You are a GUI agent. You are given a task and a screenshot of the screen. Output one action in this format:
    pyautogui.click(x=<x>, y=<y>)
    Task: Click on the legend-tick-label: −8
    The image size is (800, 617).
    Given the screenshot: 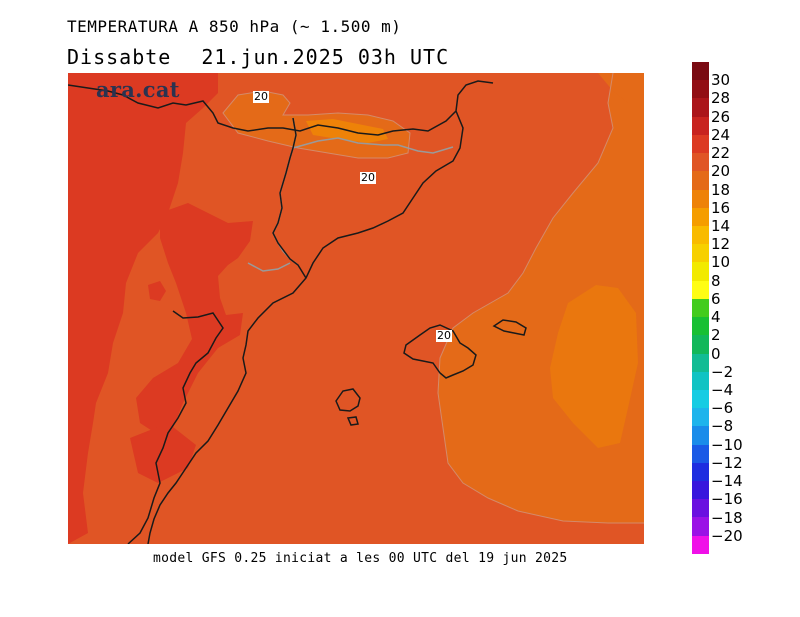 What is the action you would take?
    pyautogui.click(x=722, y=426)
    